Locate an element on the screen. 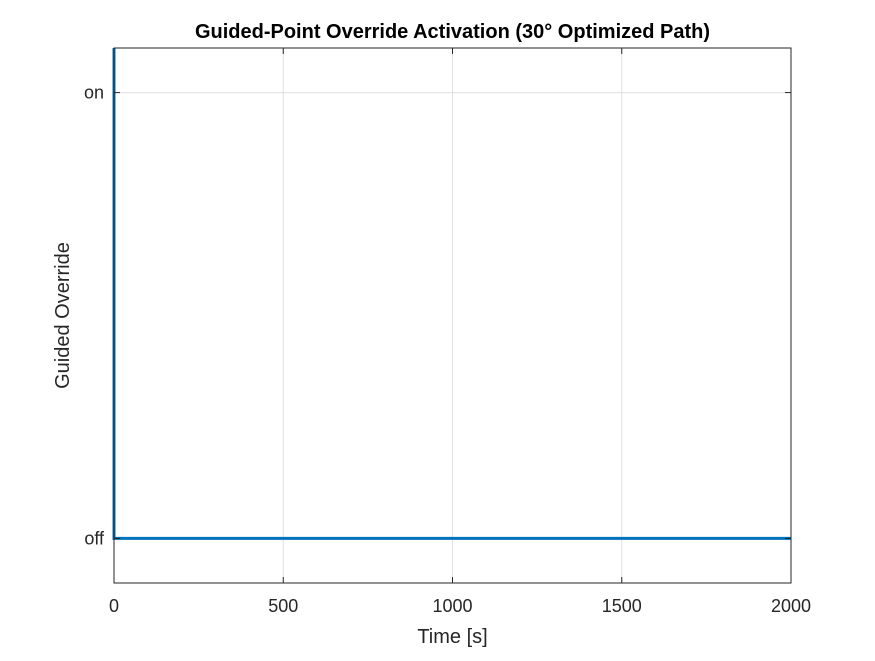 This screenshot has height=661, width=875. y-axis-label: Guided Override is located at coordinates (63, 315).